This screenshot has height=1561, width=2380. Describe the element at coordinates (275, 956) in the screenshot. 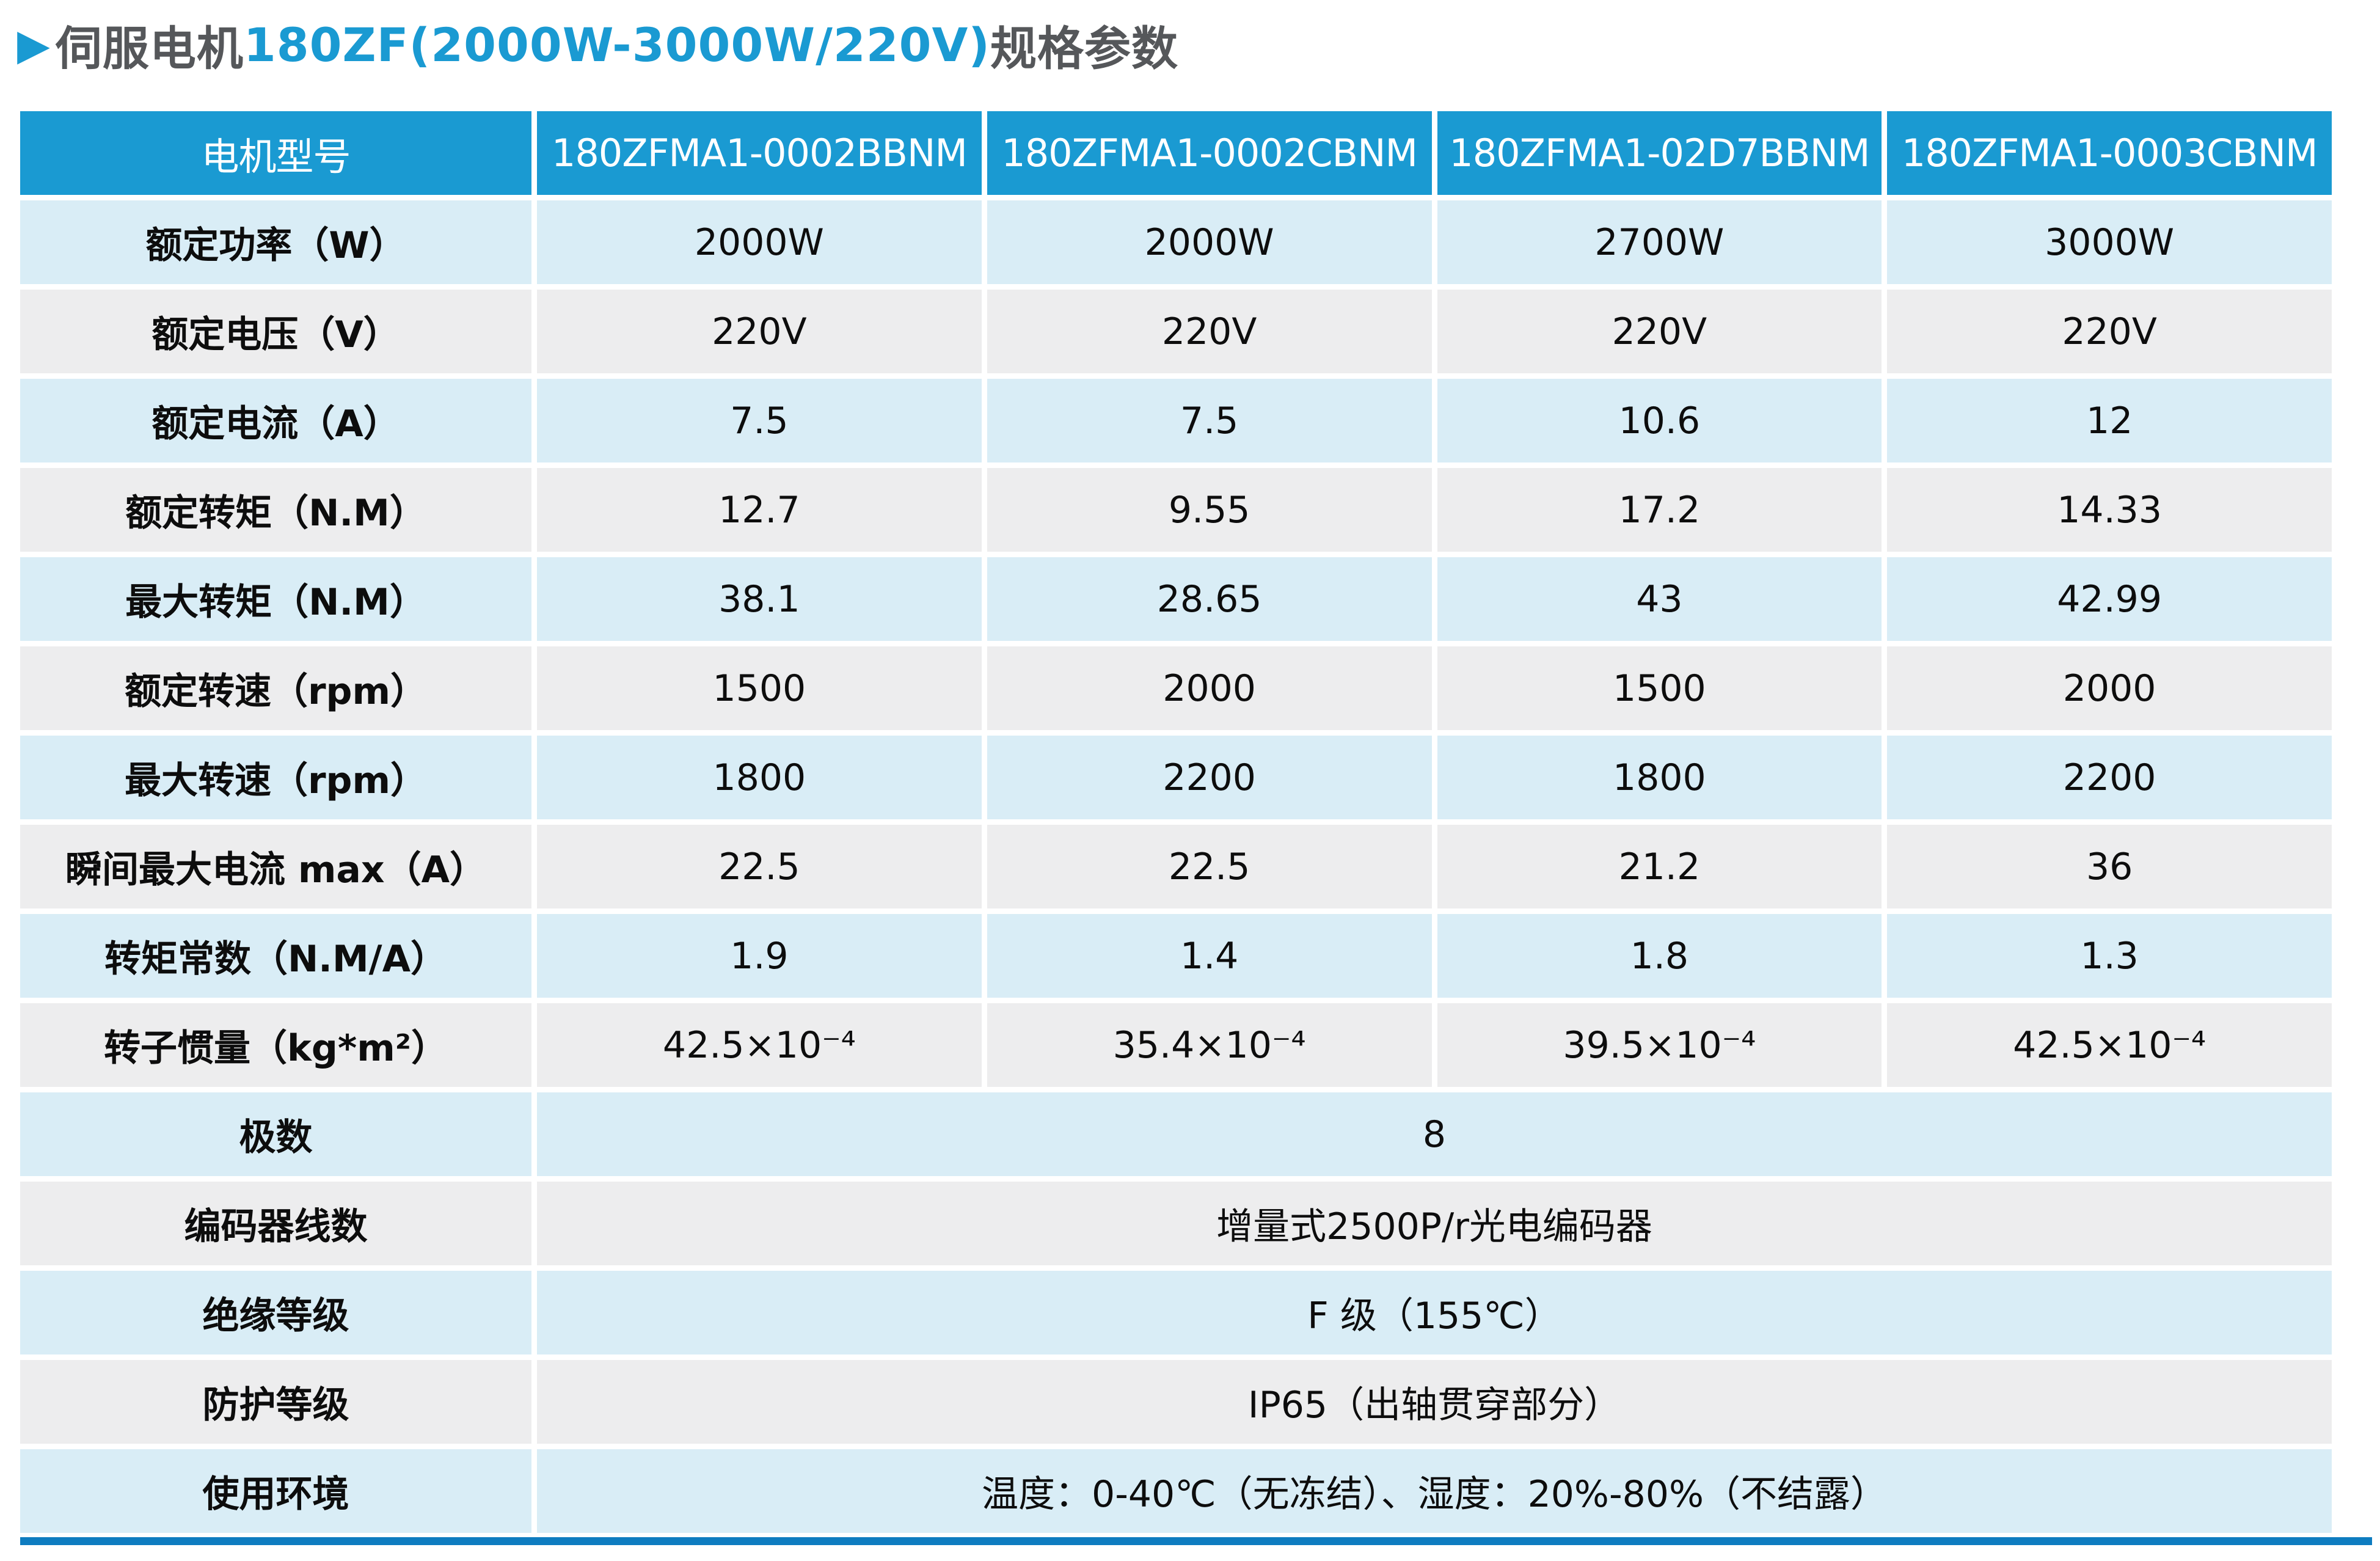

I see `row-label-torque-constant: 转矩常数（N.M/A）` at that location.